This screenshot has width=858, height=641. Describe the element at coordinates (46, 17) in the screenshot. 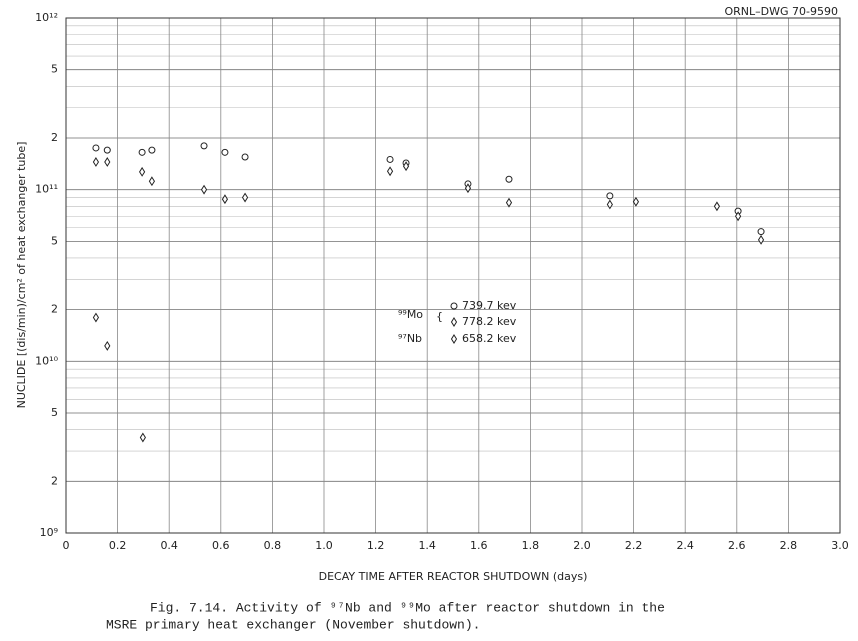

I see `y-tick-label: 10¹²` at that location.